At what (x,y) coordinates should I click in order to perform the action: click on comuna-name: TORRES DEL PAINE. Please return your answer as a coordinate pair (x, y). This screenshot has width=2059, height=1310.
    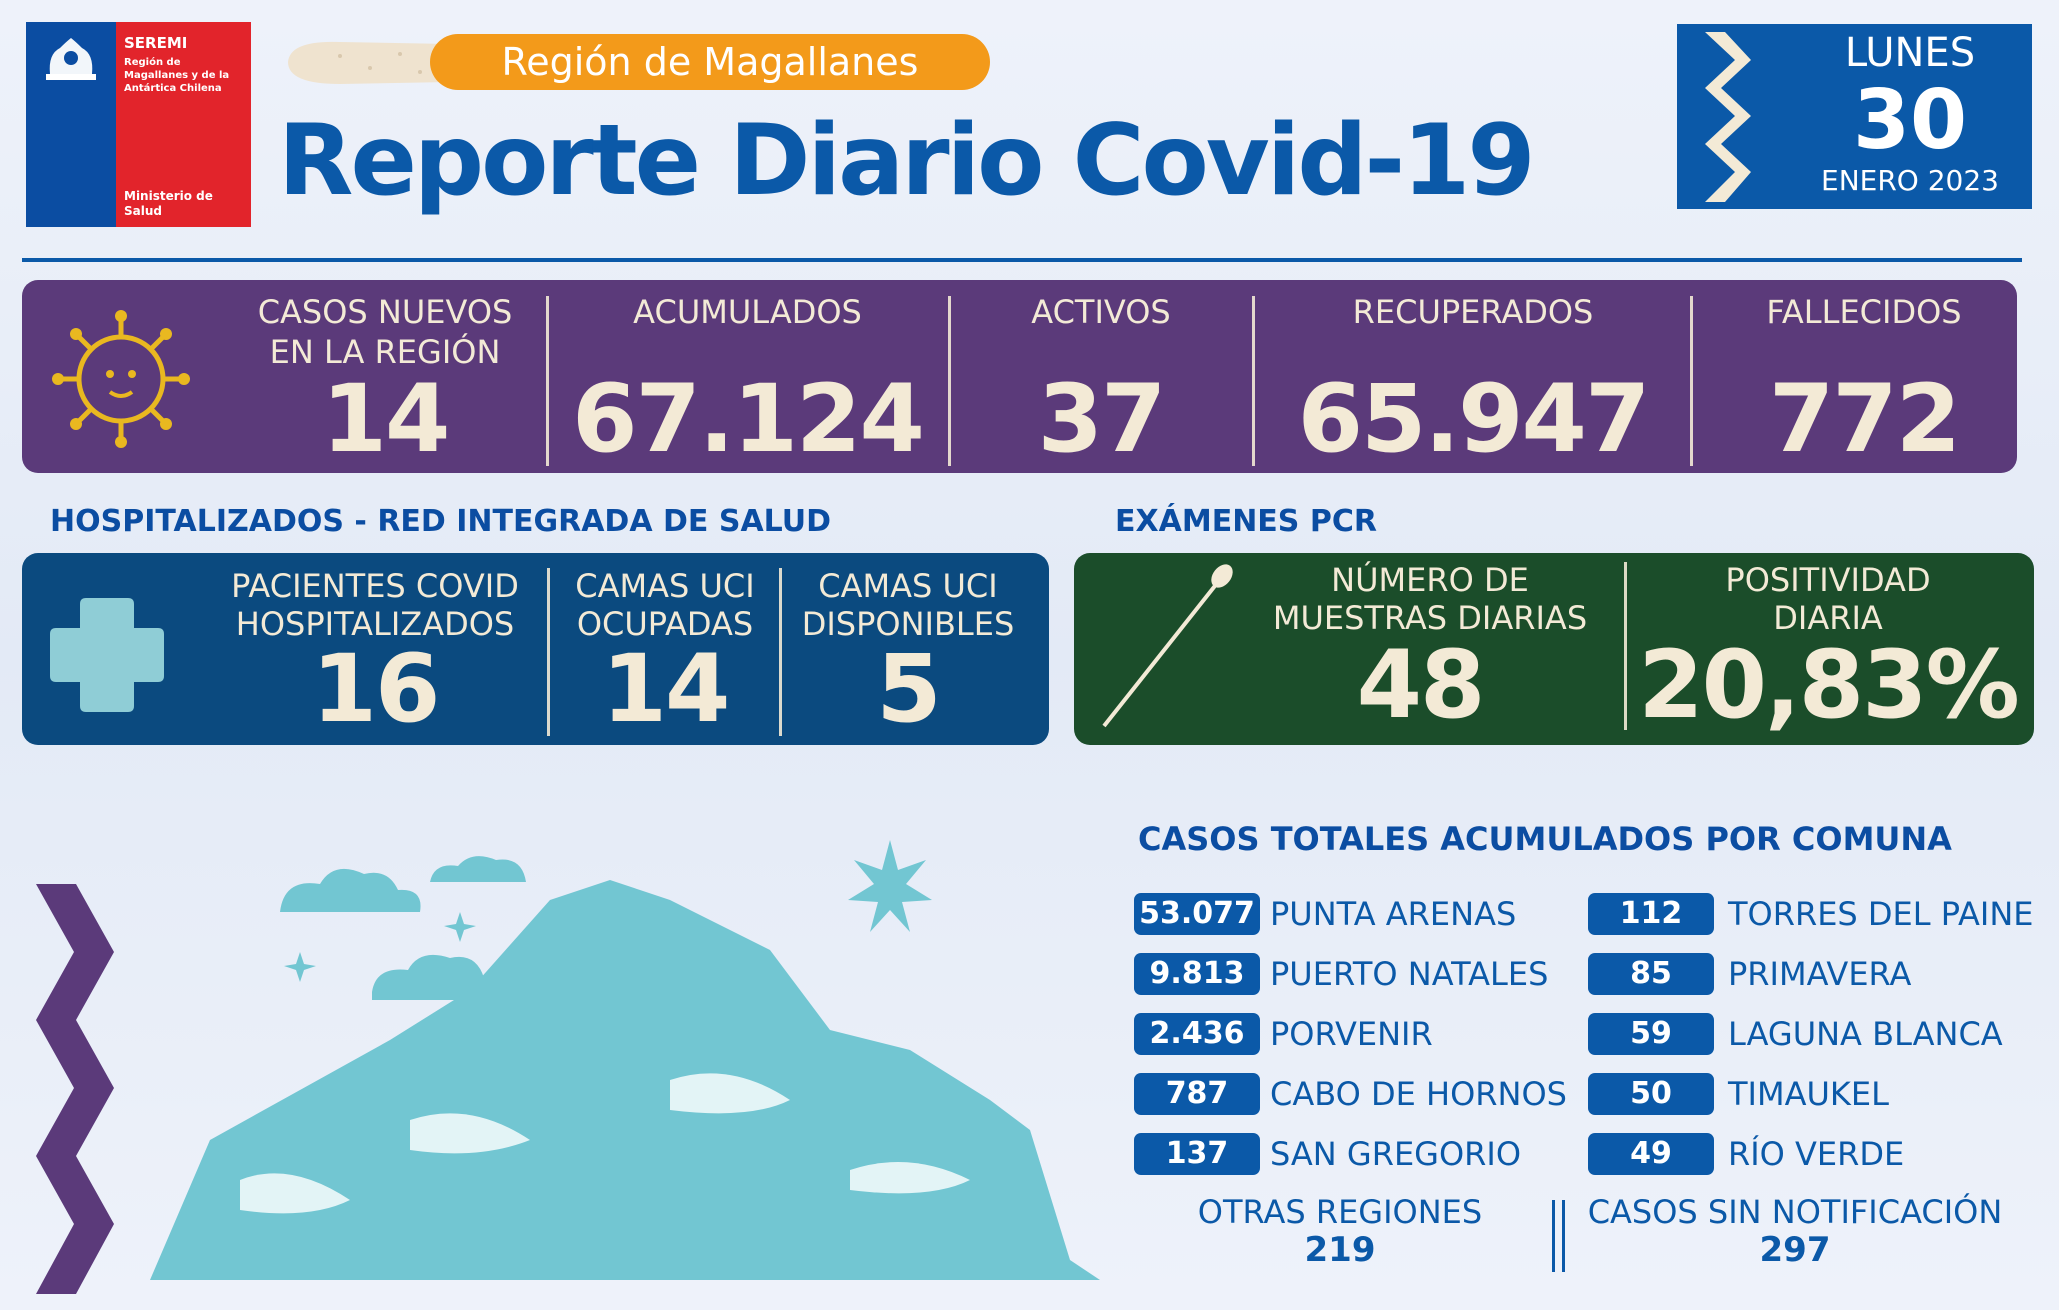
    Looking at the image, I should click on (1881, 914).